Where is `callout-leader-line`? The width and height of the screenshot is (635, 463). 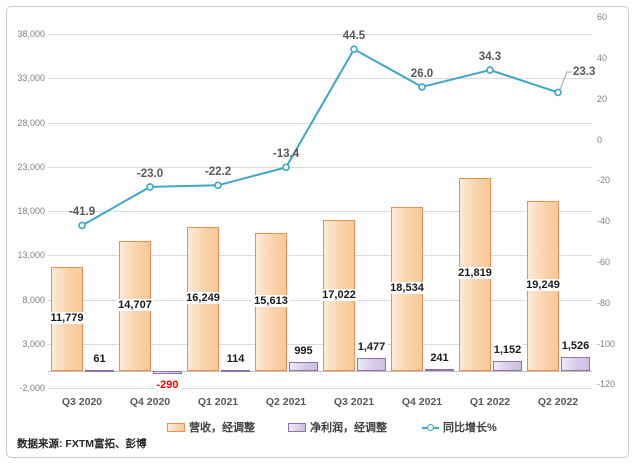 callout-leader-line is located at coordinates (565, 80).